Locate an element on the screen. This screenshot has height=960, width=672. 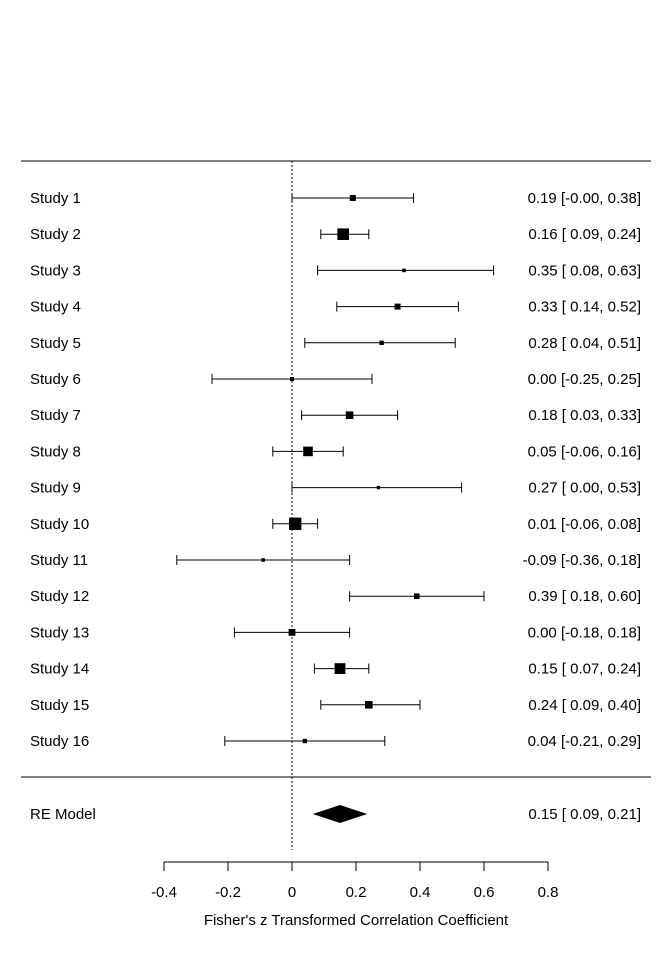
study-row: Study 15 0.24 [ 0.09, 0.40] is located at coordinates (335, 705).